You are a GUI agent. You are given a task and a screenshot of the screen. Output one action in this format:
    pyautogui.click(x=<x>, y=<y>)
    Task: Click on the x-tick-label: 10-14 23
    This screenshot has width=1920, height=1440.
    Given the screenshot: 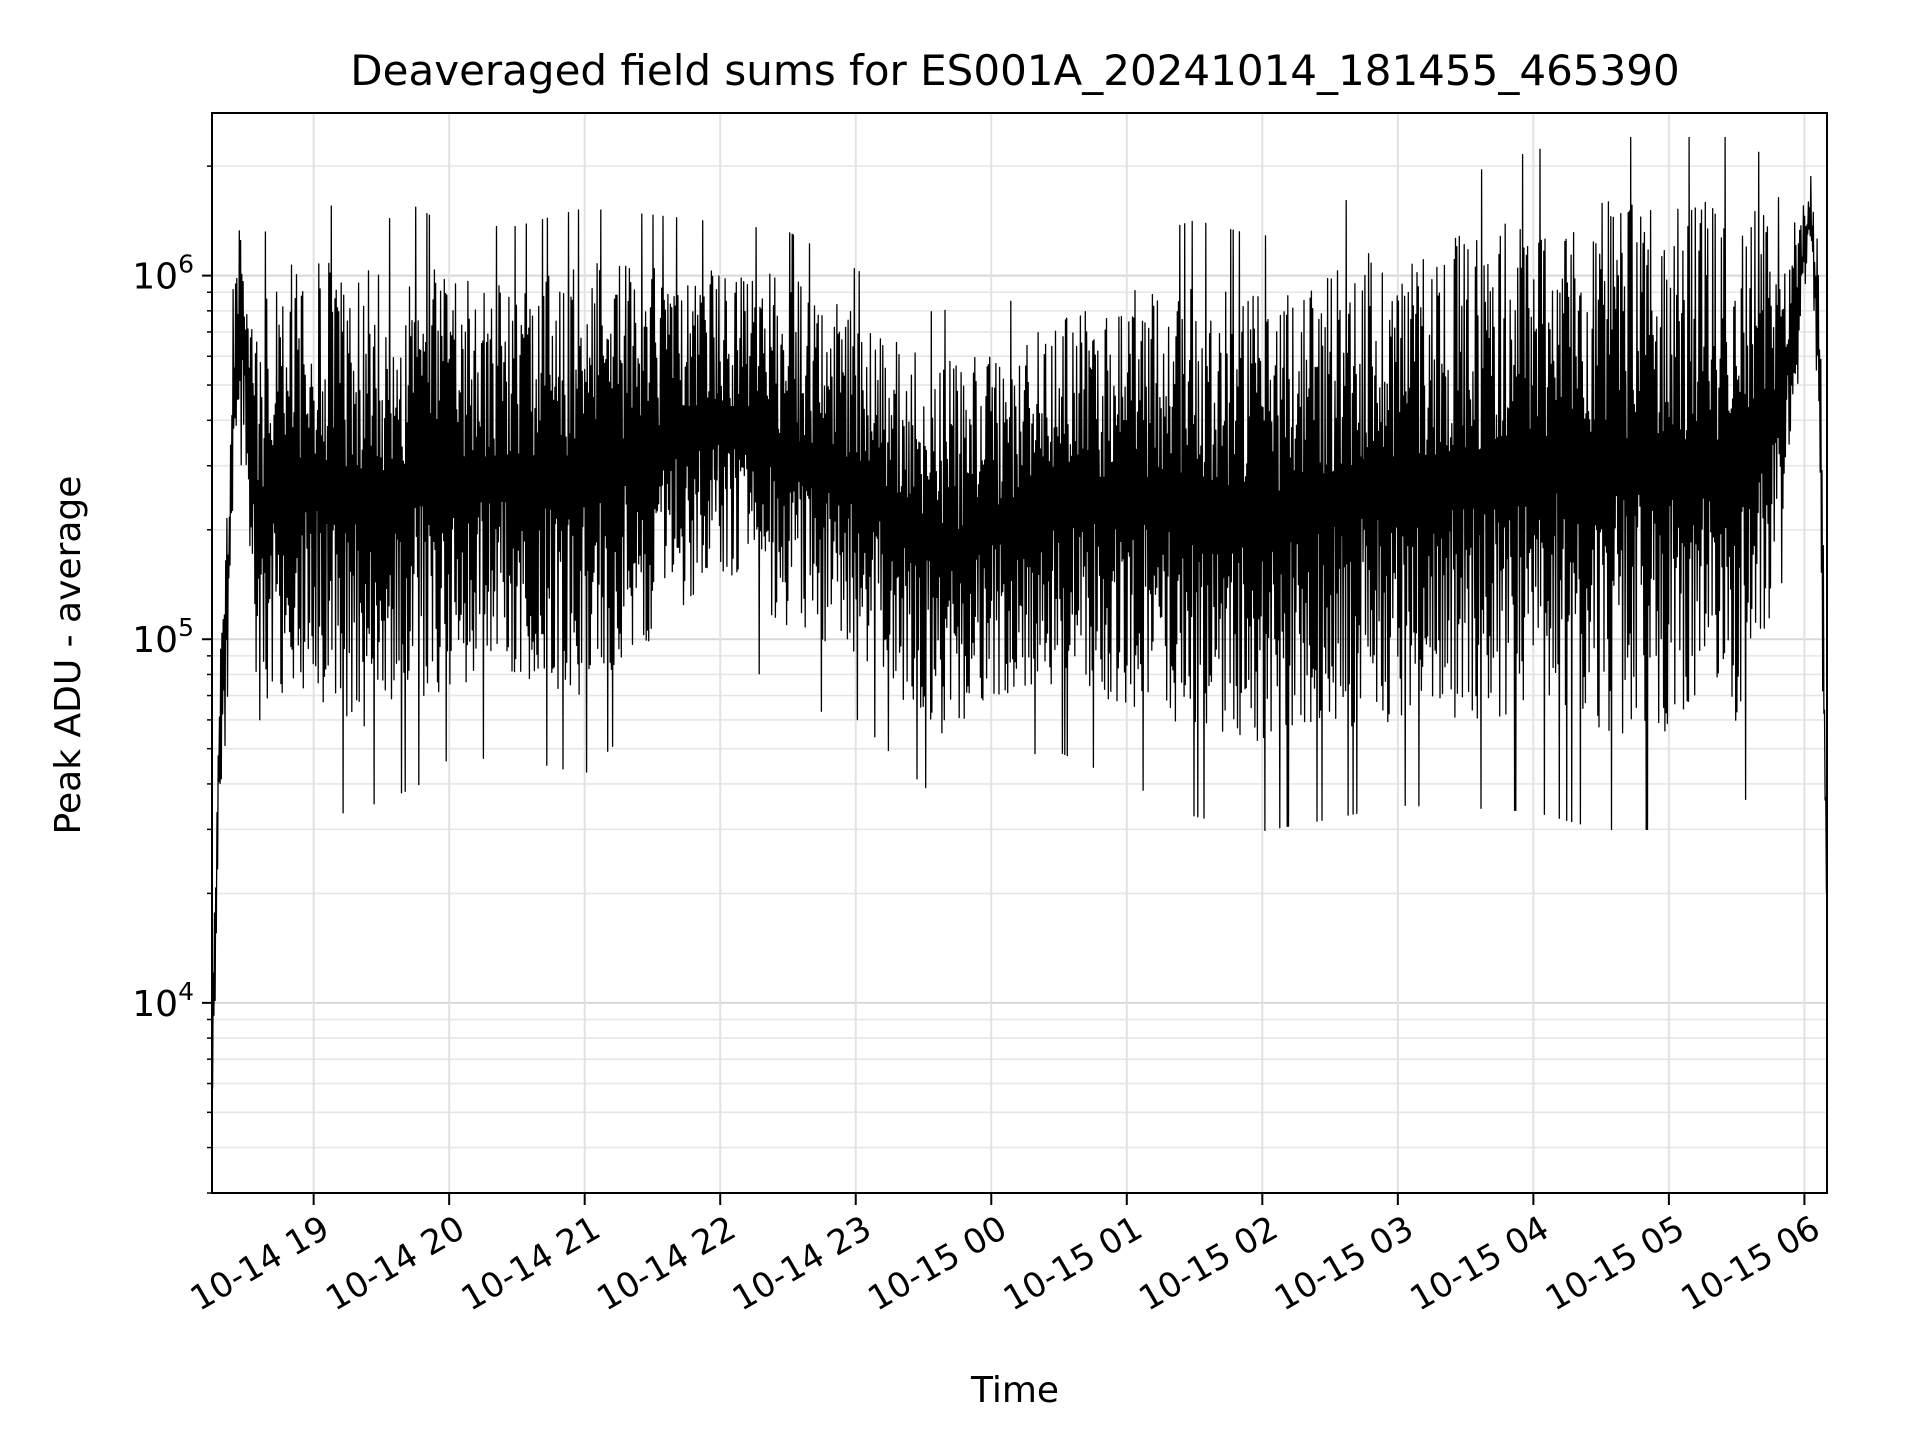 What is the action you would take?
    pyautogui.click(x=802, y=1263)
    